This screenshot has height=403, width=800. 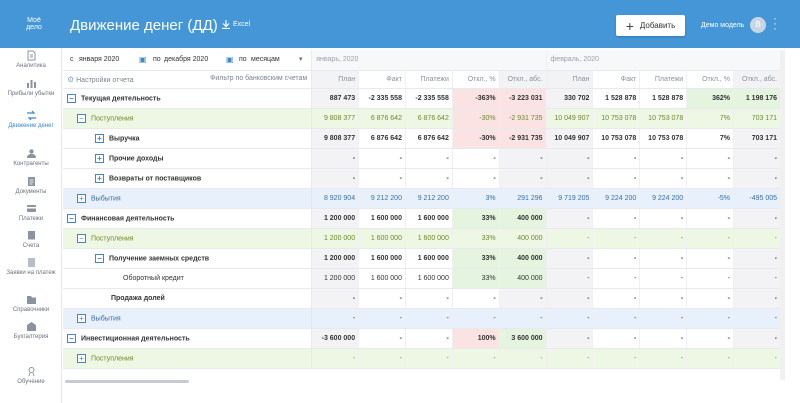 I want to click on add-button: + Добавить, so click(x=650, y=25).